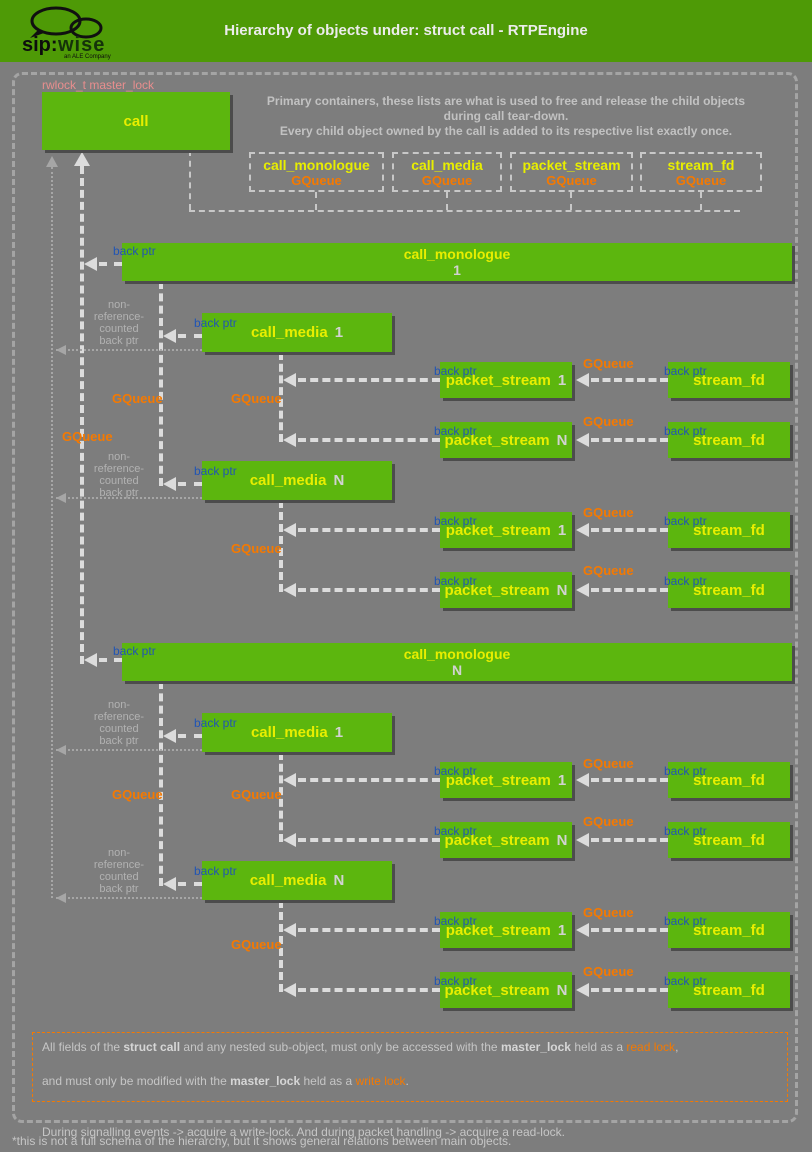 The width and height of the screenshot is (812, 1152). What do you see at coordinates (136, 121) in the screenshot?
I see `node-call: call` at bounding box center [136, 121].